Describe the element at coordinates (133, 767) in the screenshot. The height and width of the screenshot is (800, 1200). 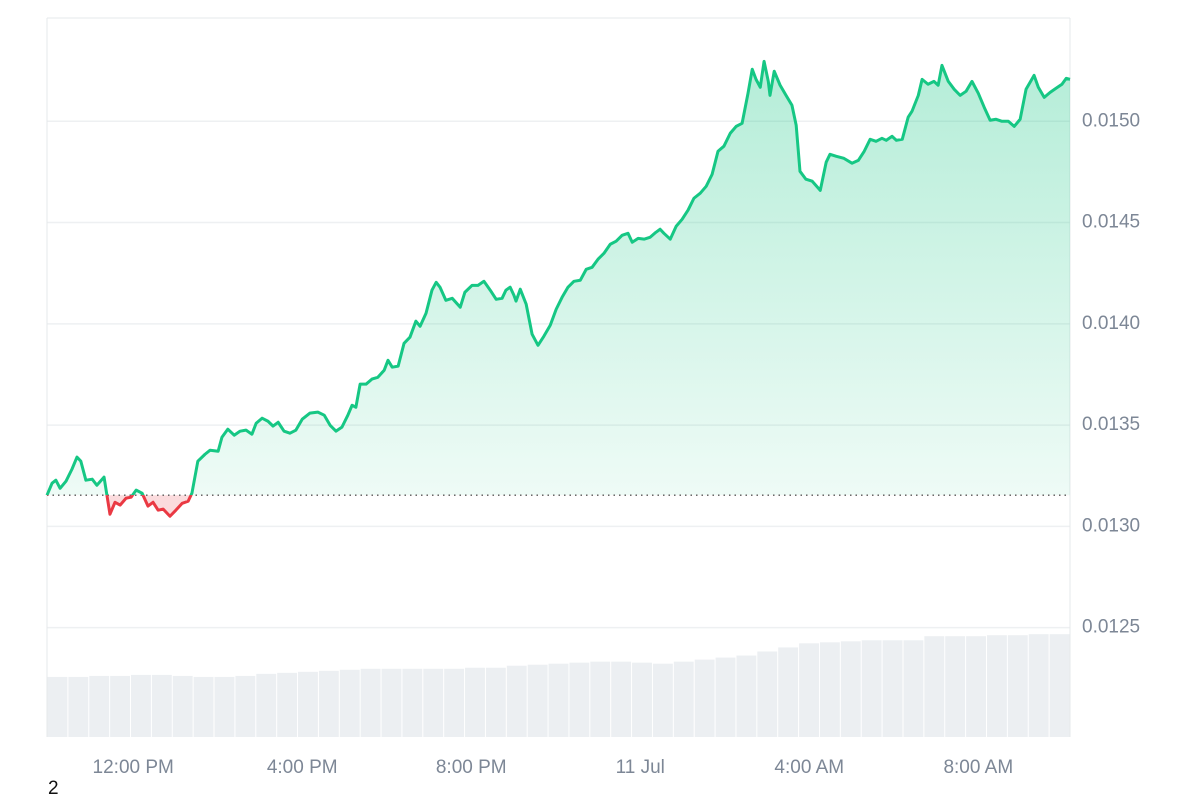
I see `x-tick-label: 12:00 PM` at that location.